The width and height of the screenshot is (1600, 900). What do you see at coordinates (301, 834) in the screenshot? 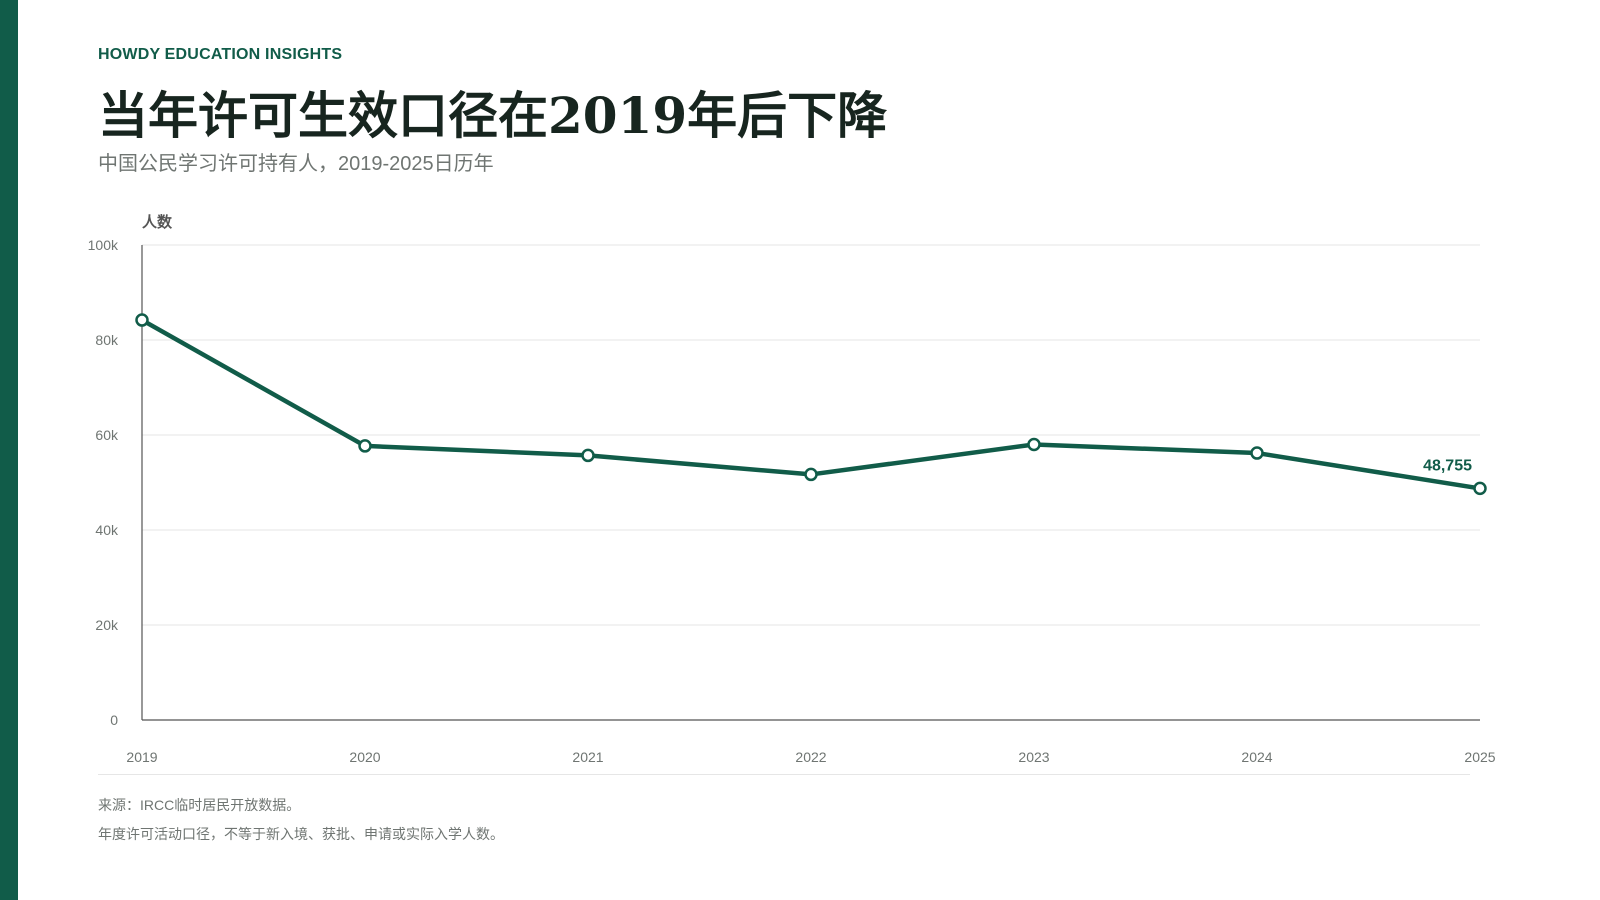
I see `caveat-note: 年度许可活动口径，不等于新入境、获批、申请或实际入学人数。` at bounding box center [301, 834].